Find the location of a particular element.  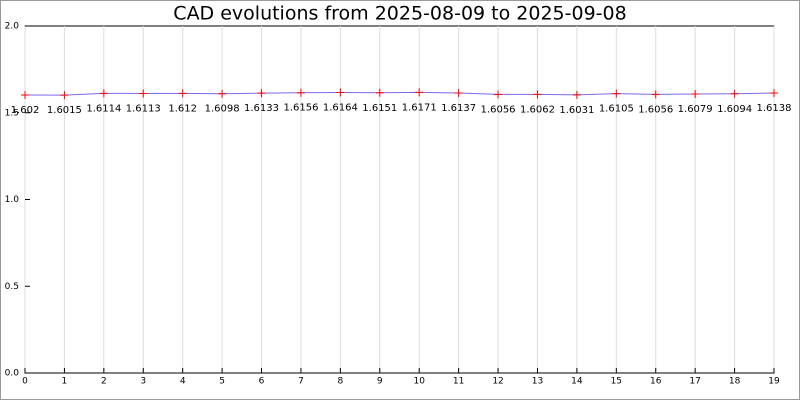

x-tick-label: 3 is located at coordinates (143, 382).